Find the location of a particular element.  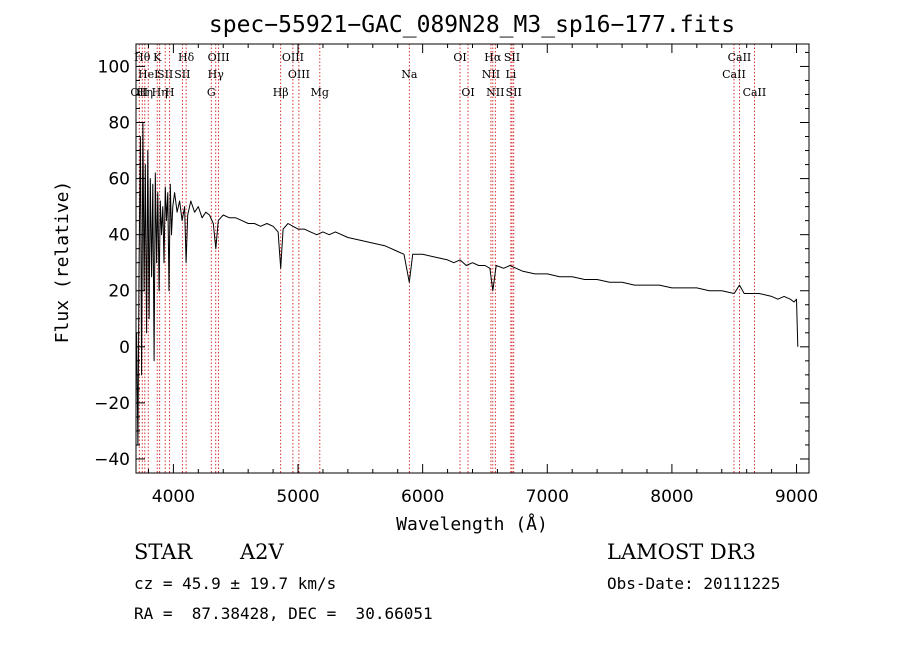

line-marker-label-16: Mg is located at coordinates (320, 92).